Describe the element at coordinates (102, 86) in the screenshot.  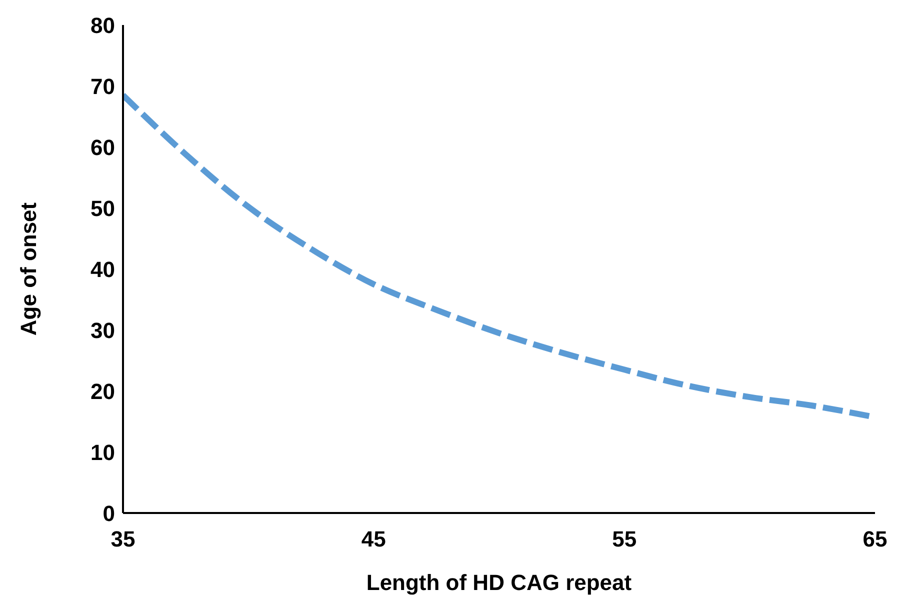
I see `y-tick-label: 70` at that location.